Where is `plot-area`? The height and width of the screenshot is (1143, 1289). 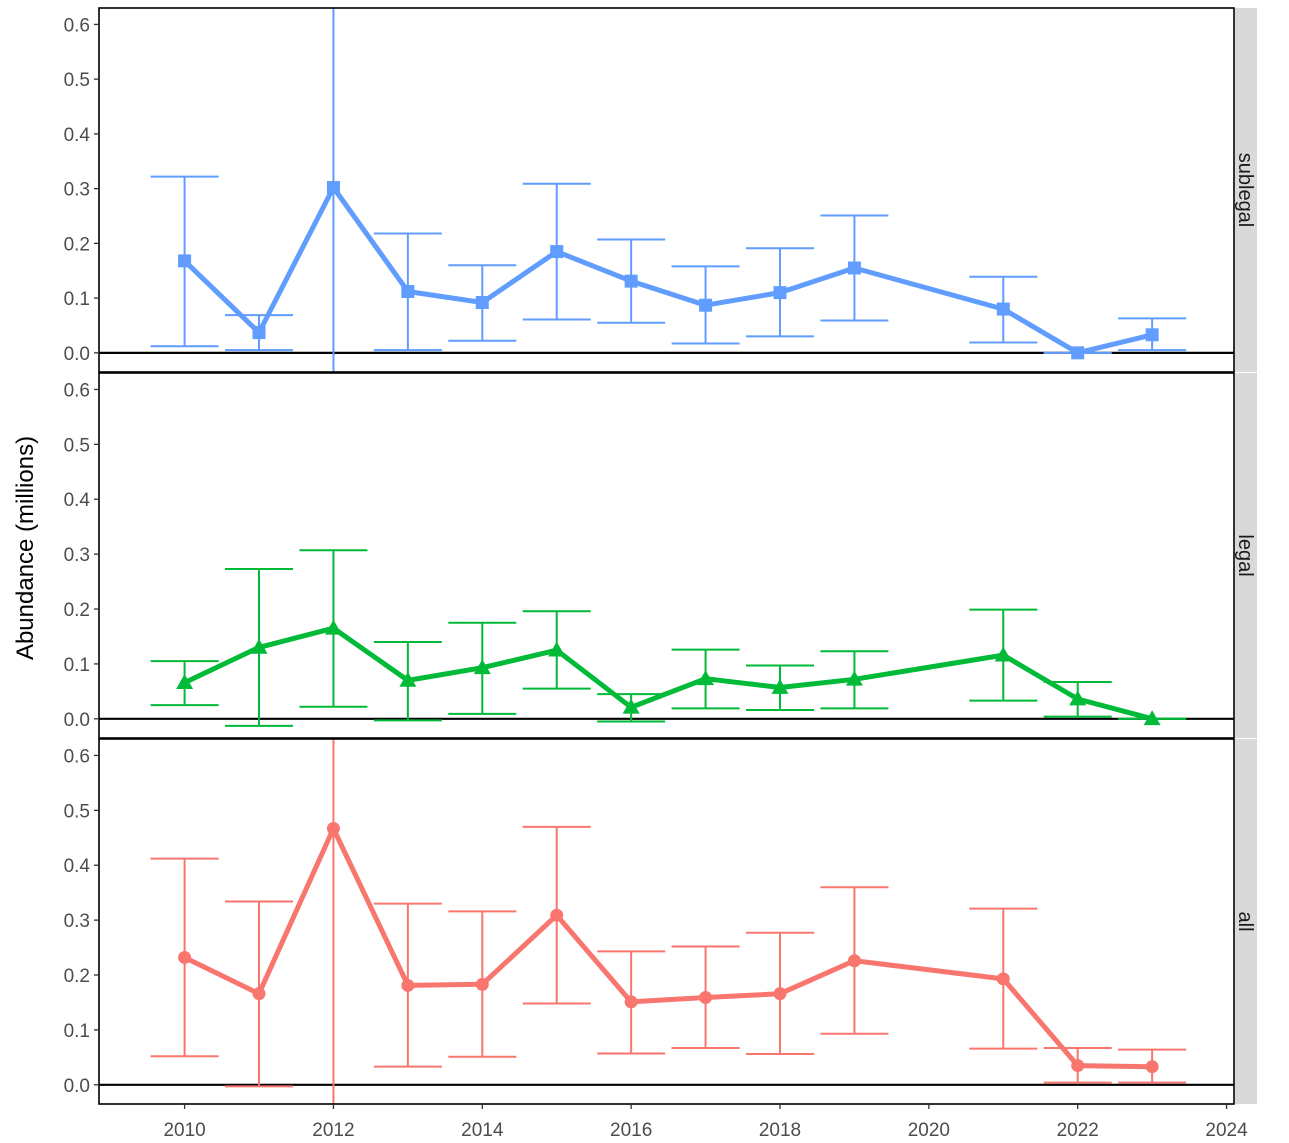
plot-area is located at coordinates (666, 638).